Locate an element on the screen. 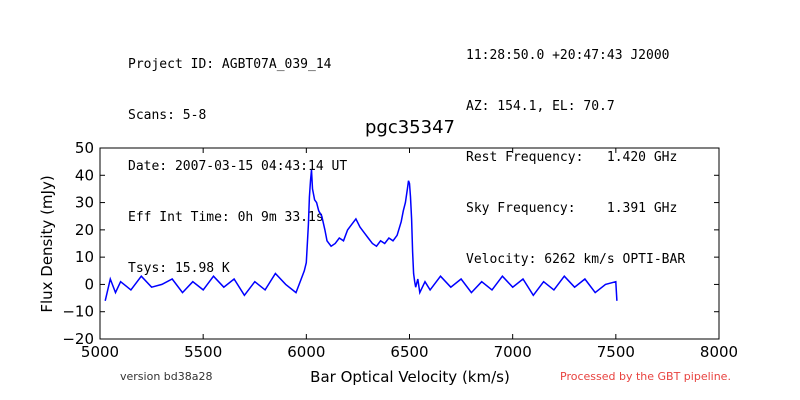 This screenshot has height=400, width=800. rest-frequency: Rest Frequency: 1.420 GHz is located at coordinates (572, 157).